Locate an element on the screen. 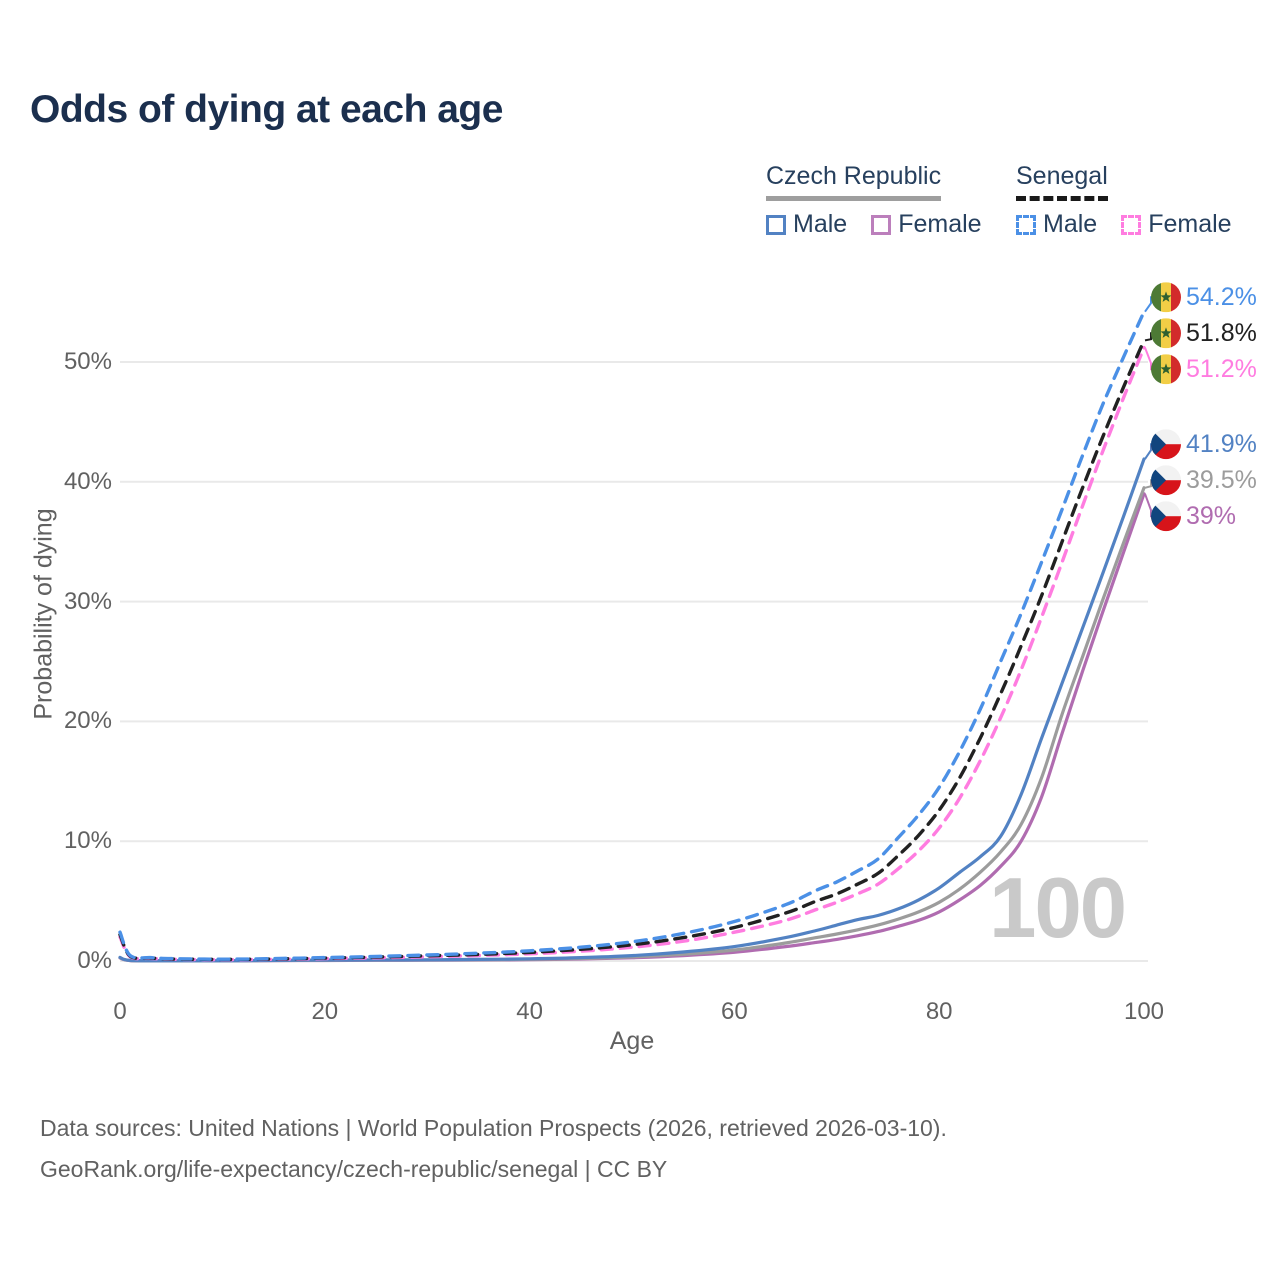 This screenshot has height=1280, width=1280. x-axis-title: Age is located at coordinates (632, 1041).